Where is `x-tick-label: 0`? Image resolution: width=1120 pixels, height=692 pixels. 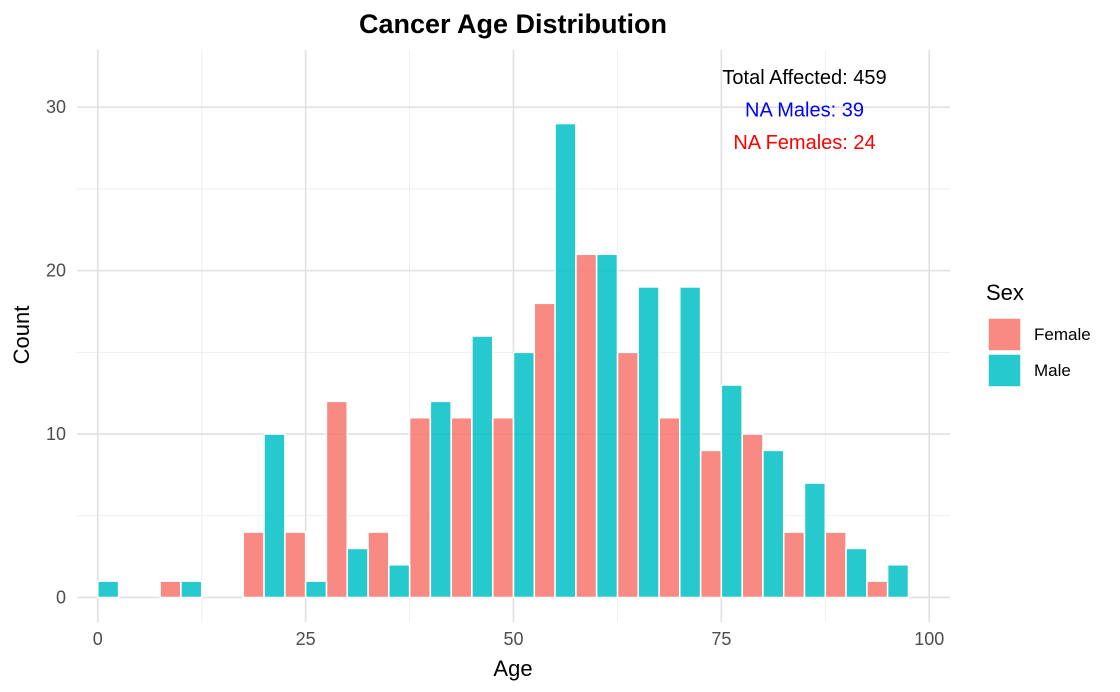
x-tick-label: 0 is located at coordinates (98, 639).